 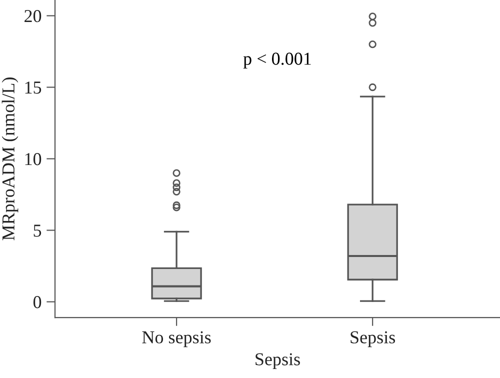 I want to click on x-tick-label: No sepsis, so click(x=176, y=339).